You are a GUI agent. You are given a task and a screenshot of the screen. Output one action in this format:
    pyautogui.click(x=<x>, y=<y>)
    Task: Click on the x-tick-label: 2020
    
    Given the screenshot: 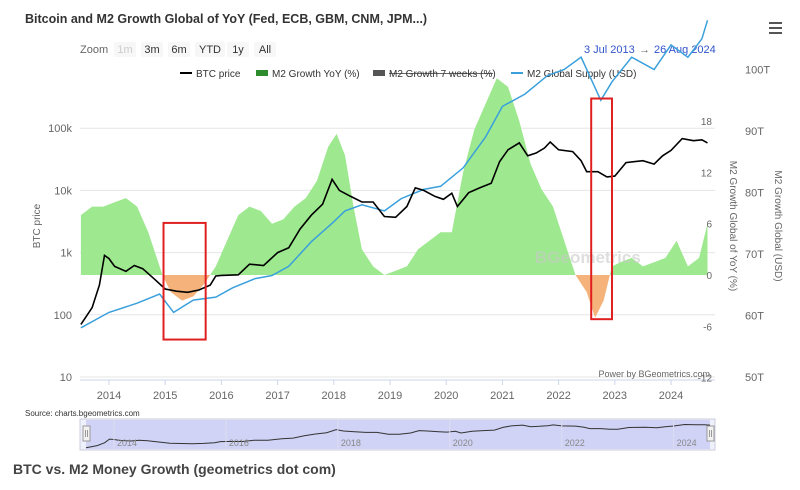 What is the action you would take?
    pyautogui.click(x=446, y=396)
    